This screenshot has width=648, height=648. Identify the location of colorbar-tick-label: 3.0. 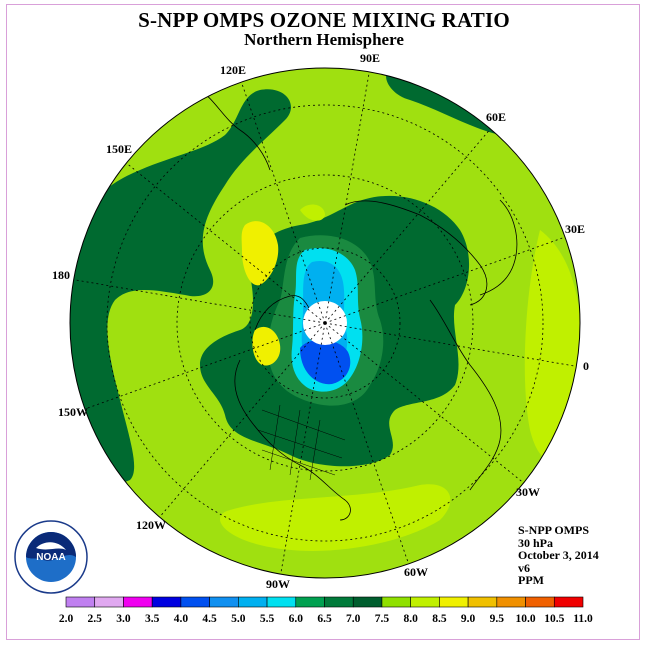
(123, 619).